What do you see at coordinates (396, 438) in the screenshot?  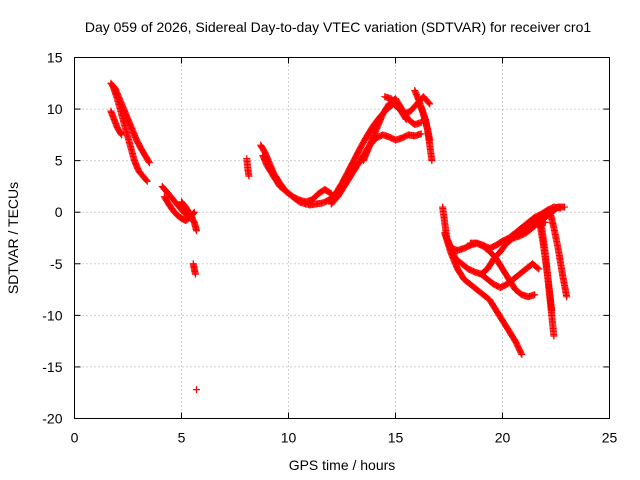 I see `x-tick-label: 15` at bounding box center [396, 438].